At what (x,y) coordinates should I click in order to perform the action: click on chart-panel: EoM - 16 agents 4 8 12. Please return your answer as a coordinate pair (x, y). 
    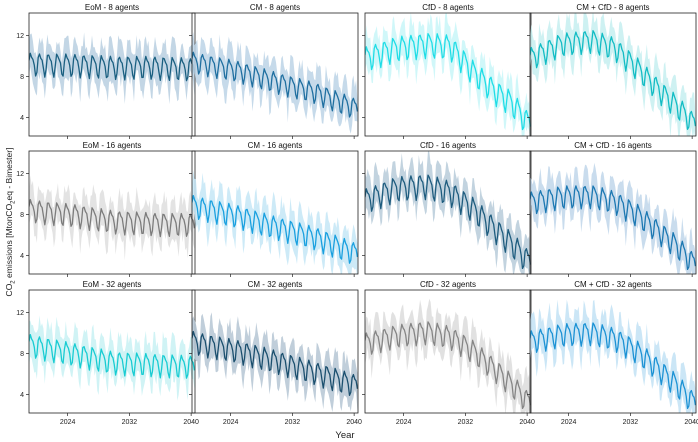
    Looking at the image, I should click on (106, 209).